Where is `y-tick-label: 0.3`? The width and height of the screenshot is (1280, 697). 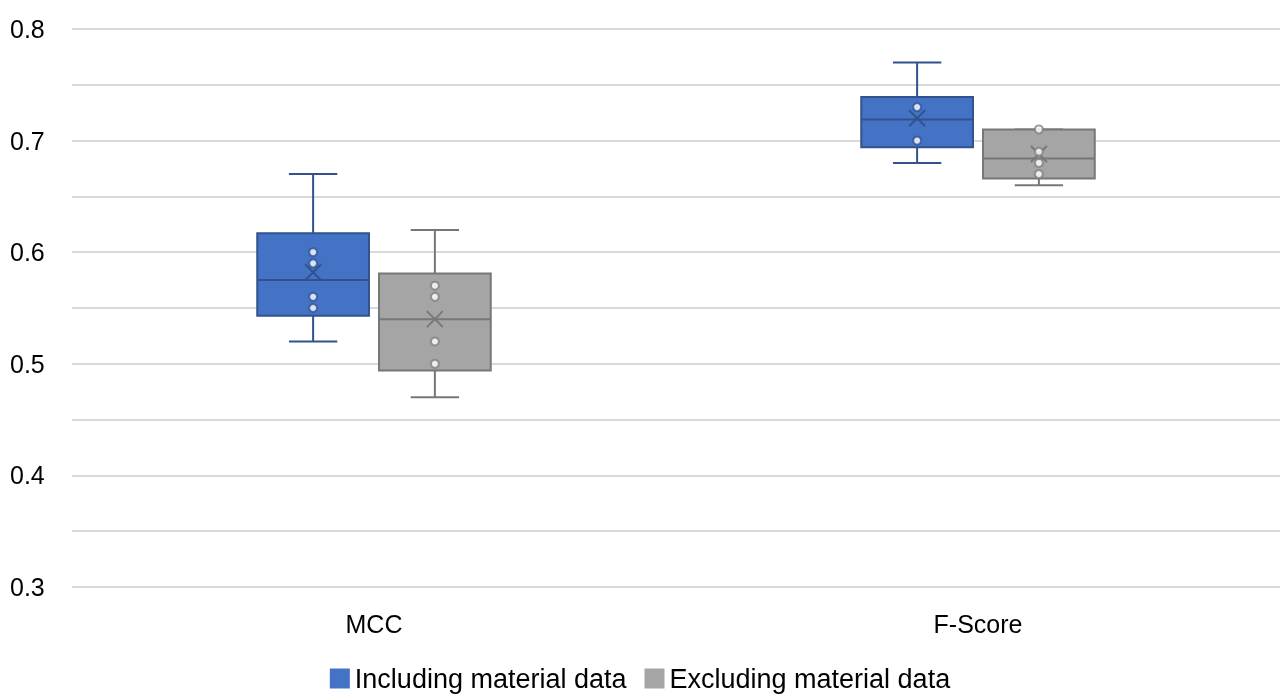 y-tick-label: 0.3 is located at coordinates (27, 587).